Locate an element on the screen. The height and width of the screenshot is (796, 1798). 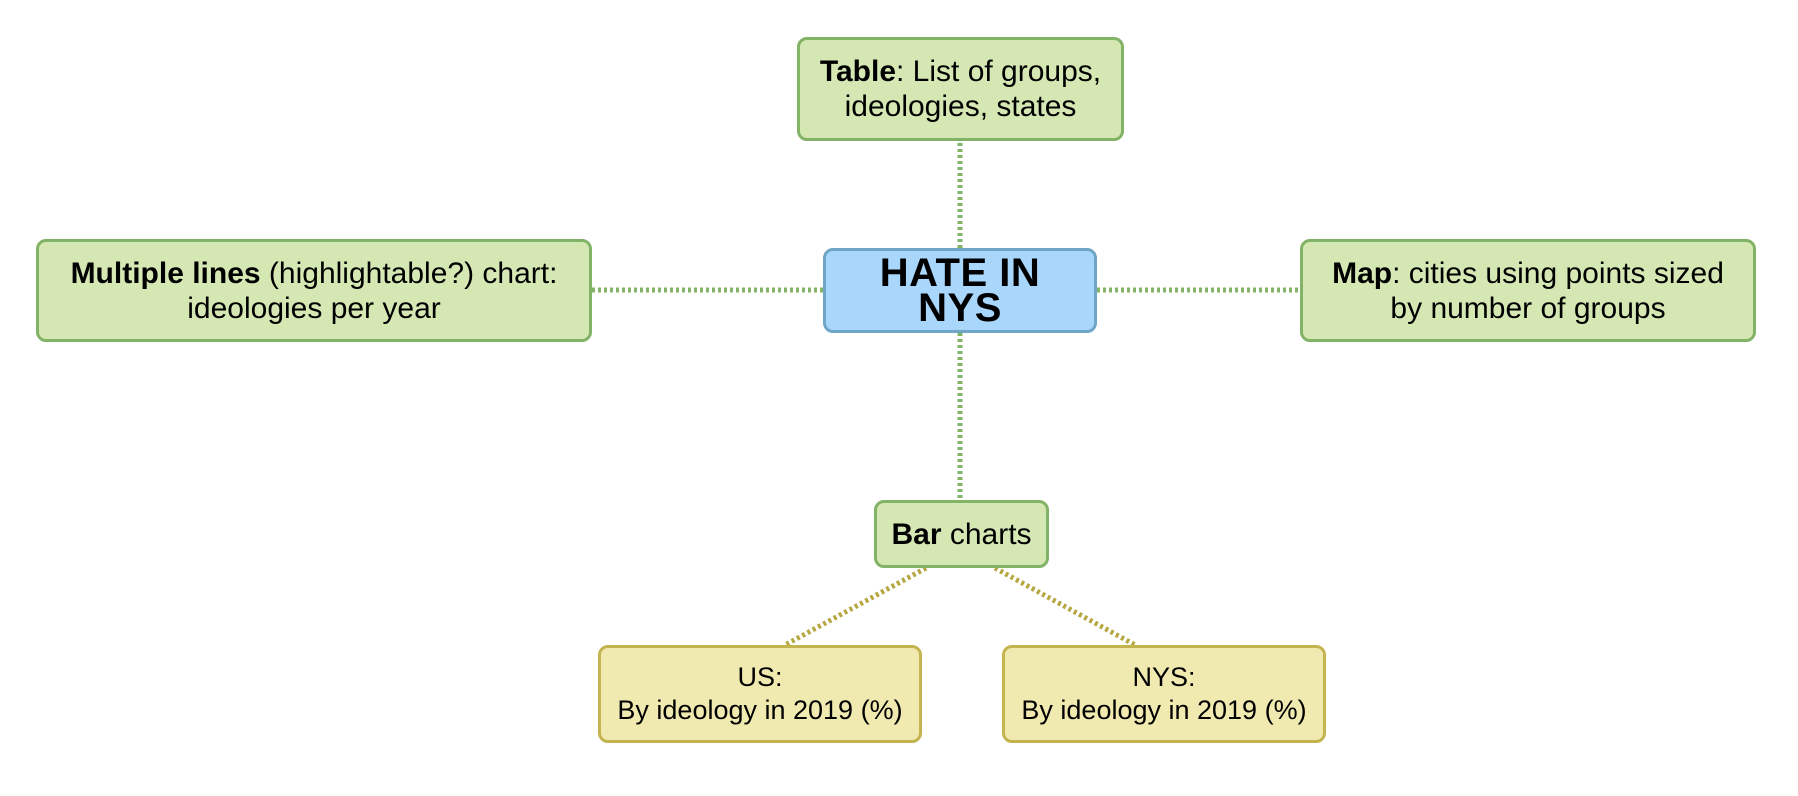
map-node-line1: Map: cities using points sized is located at coordinates (1528, 273).